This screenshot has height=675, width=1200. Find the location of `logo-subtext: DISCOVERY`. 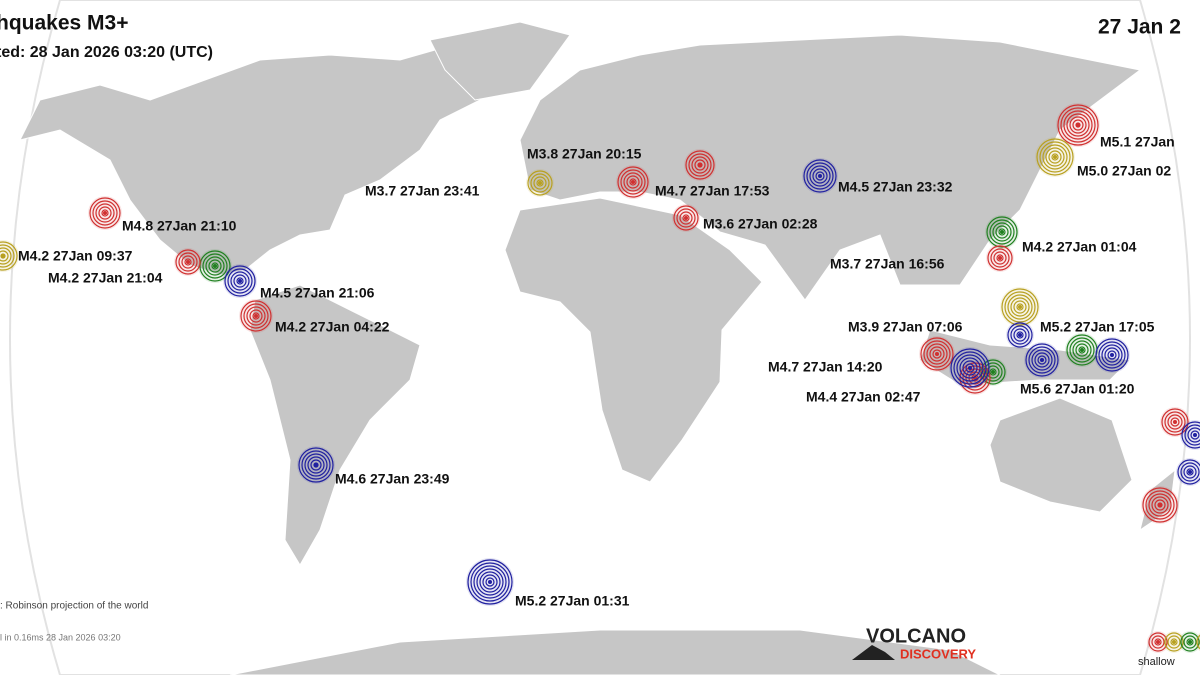

logo-subtext: DISCOVERY is located at coordinates (938, 653).